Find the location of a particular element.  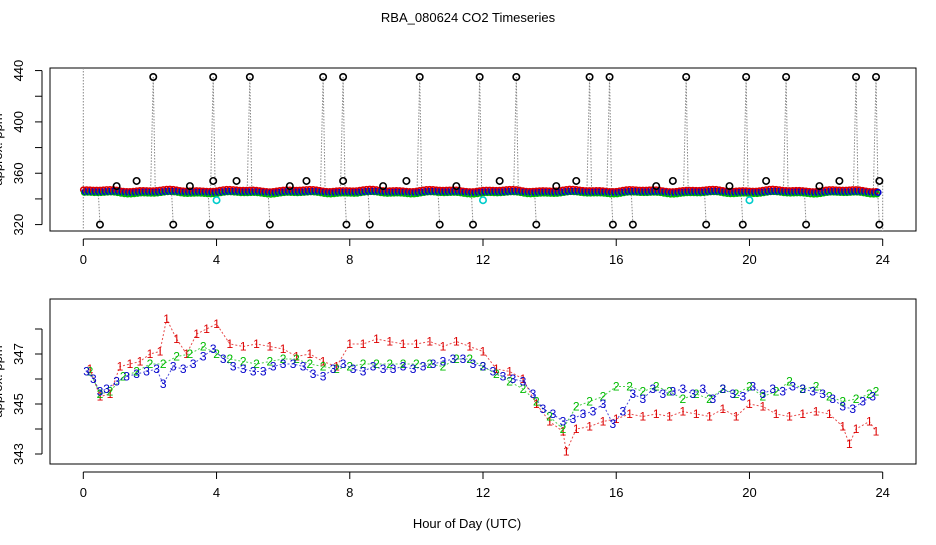

x-tick-label: 24 is located at coordinates (882, 259).